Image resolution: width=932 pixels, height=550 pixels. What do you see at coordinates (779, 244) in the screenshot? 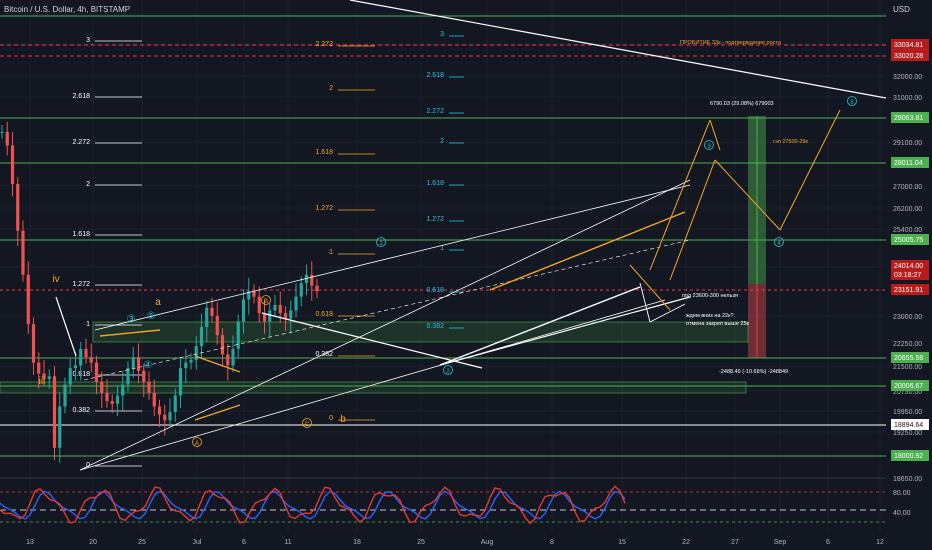
I see `wave-label: 4` at bounding box center [779, 244].